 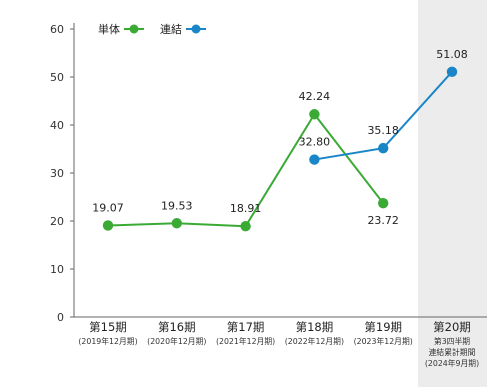 What do you see at coordinates (57, 29) in the screenshot?
I see `y-tick-label: 60` at bounding box center [57, 29].